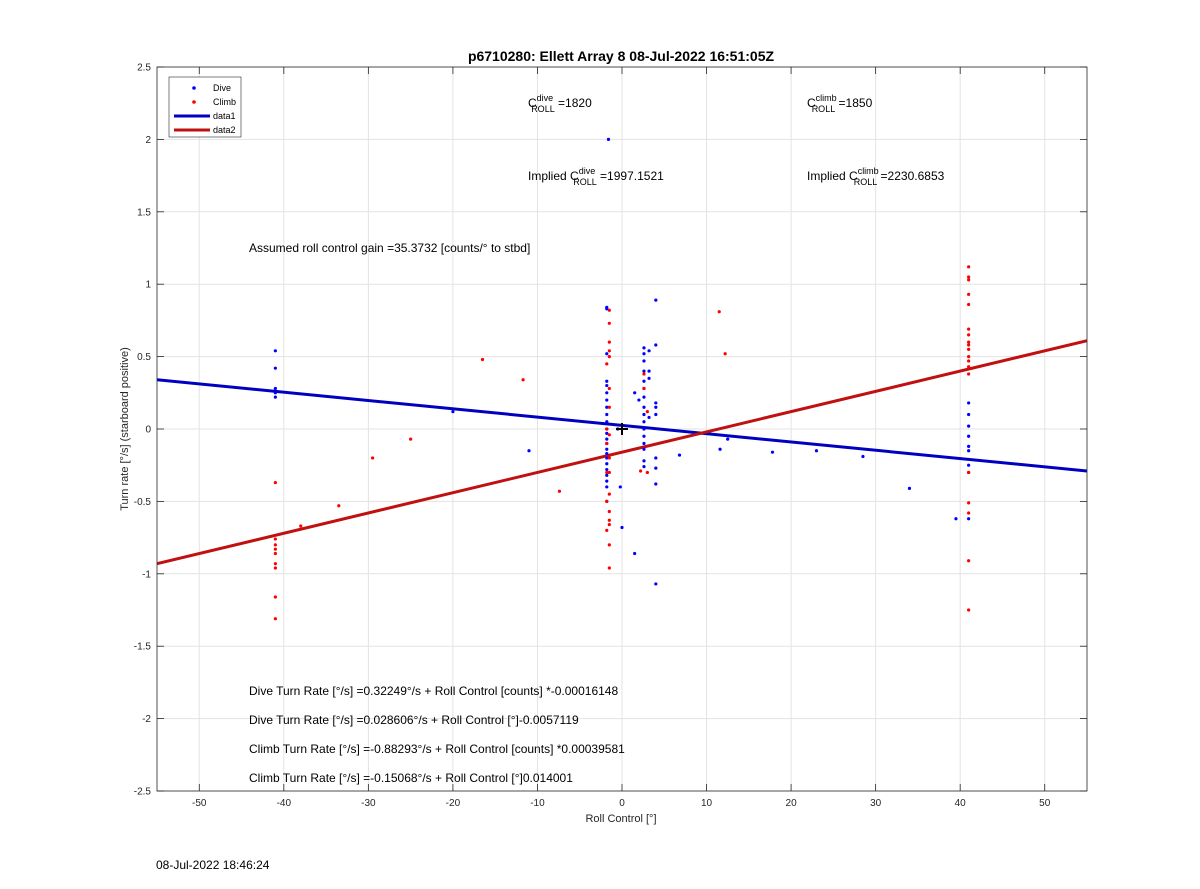 This screenshot has width=1200, height=889. I want to click on y-tick-label: 0, so click(148, 430).